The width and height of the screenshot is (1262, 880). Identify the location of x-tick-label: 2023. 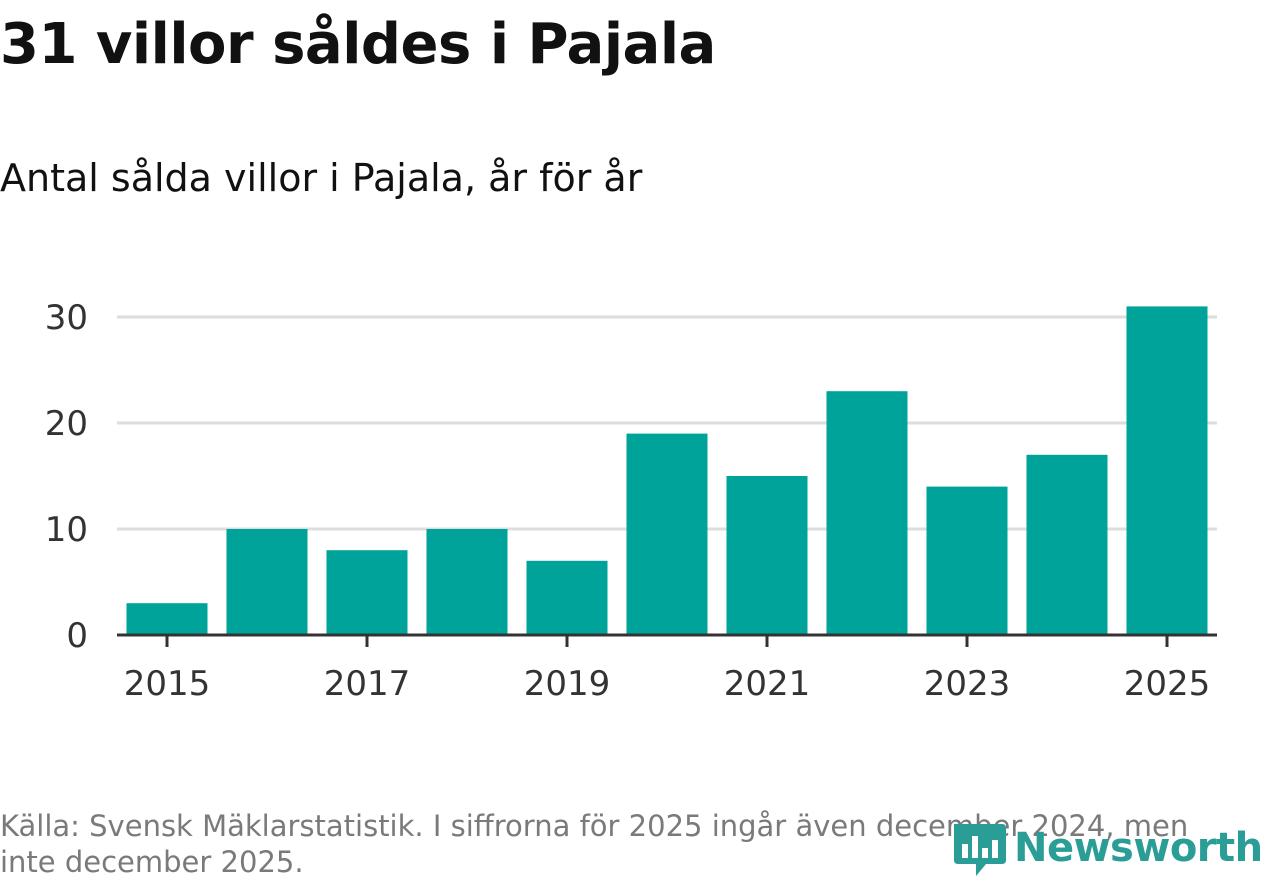
(967, 684).